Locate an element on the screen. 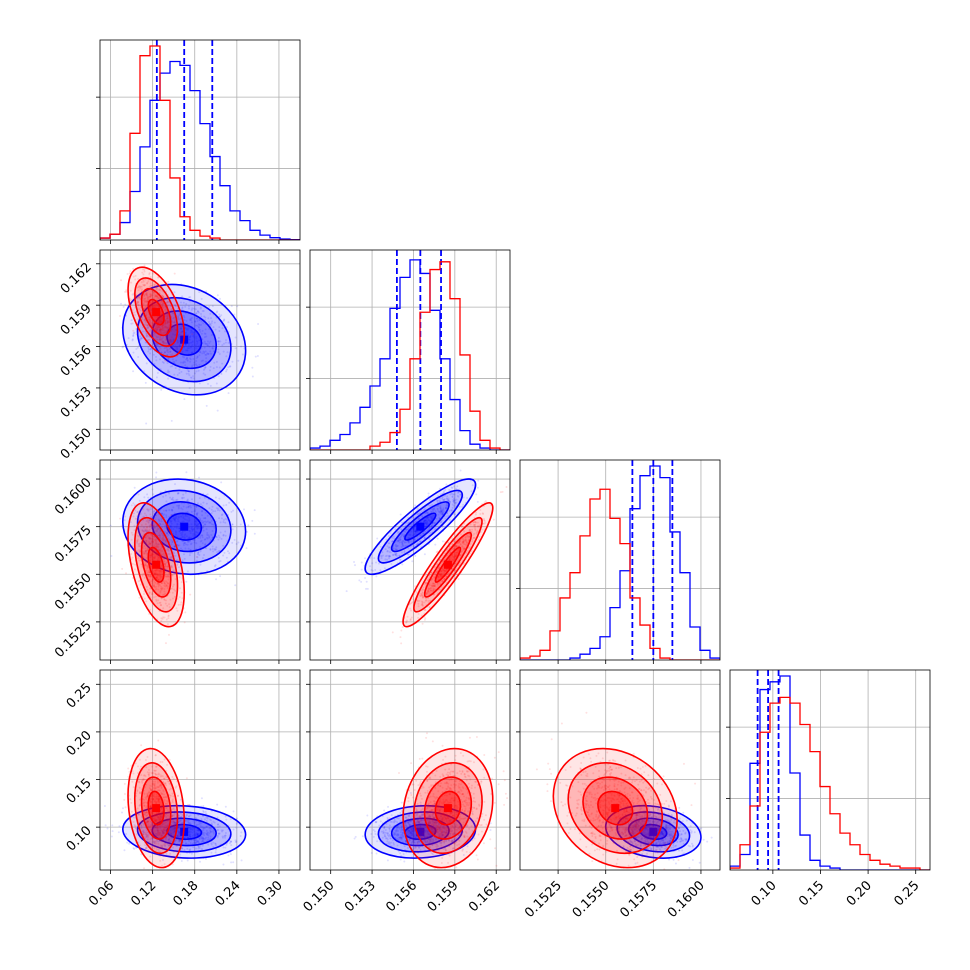 The width and height of the screenshot is (970, 970). y-tick-label: 0.1550 is located at coordinates (73, 592).